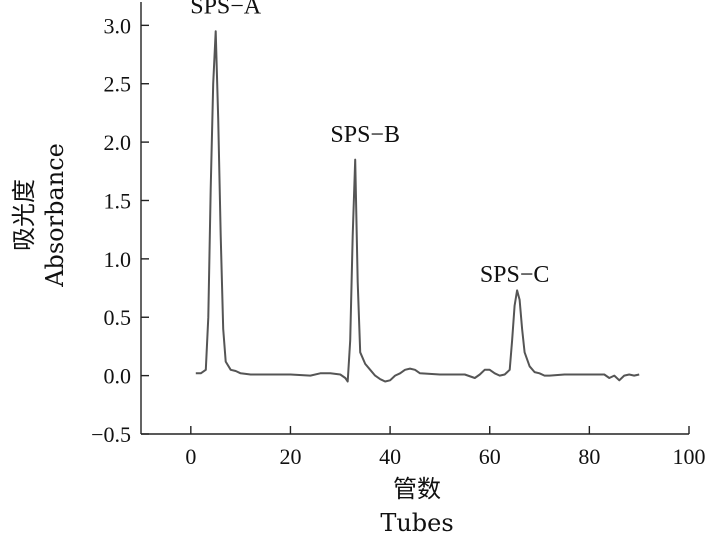 This screenshot has height=534, width=713. What do you see at coordinates (390, 456) in the screenshot?
I see `x-tick-label: 40` at bounding box center [390, 456].